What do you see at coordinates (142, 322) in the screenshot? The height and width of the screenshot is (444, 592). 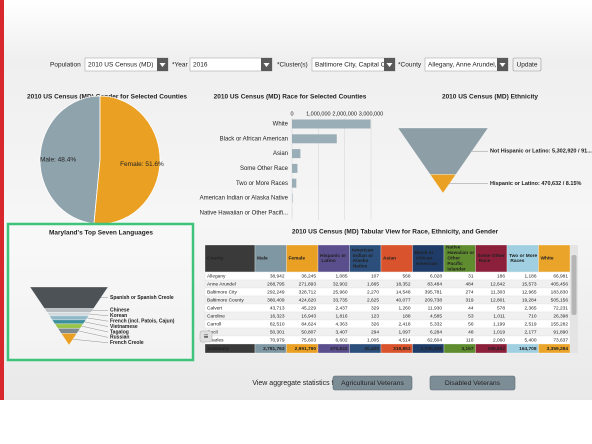 I see `funnel-label: French (incl. Patois, Cajun)` at bounding box center [142, 322].